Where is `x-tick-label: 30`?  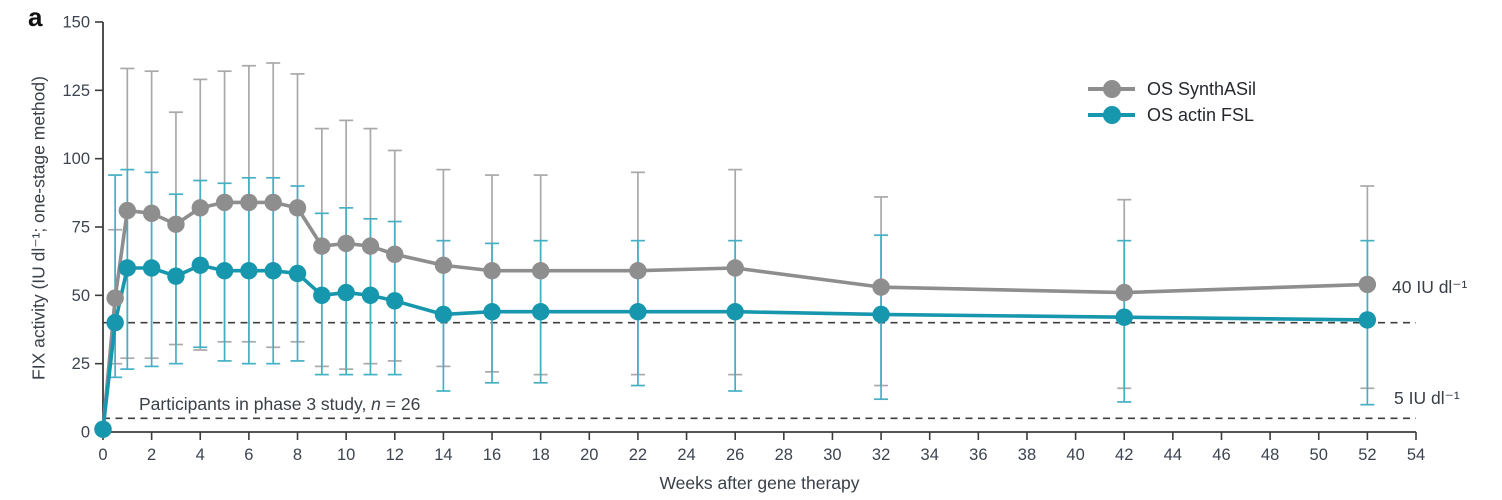
x-tick-label: 30 is located at coordinates (832, 455).